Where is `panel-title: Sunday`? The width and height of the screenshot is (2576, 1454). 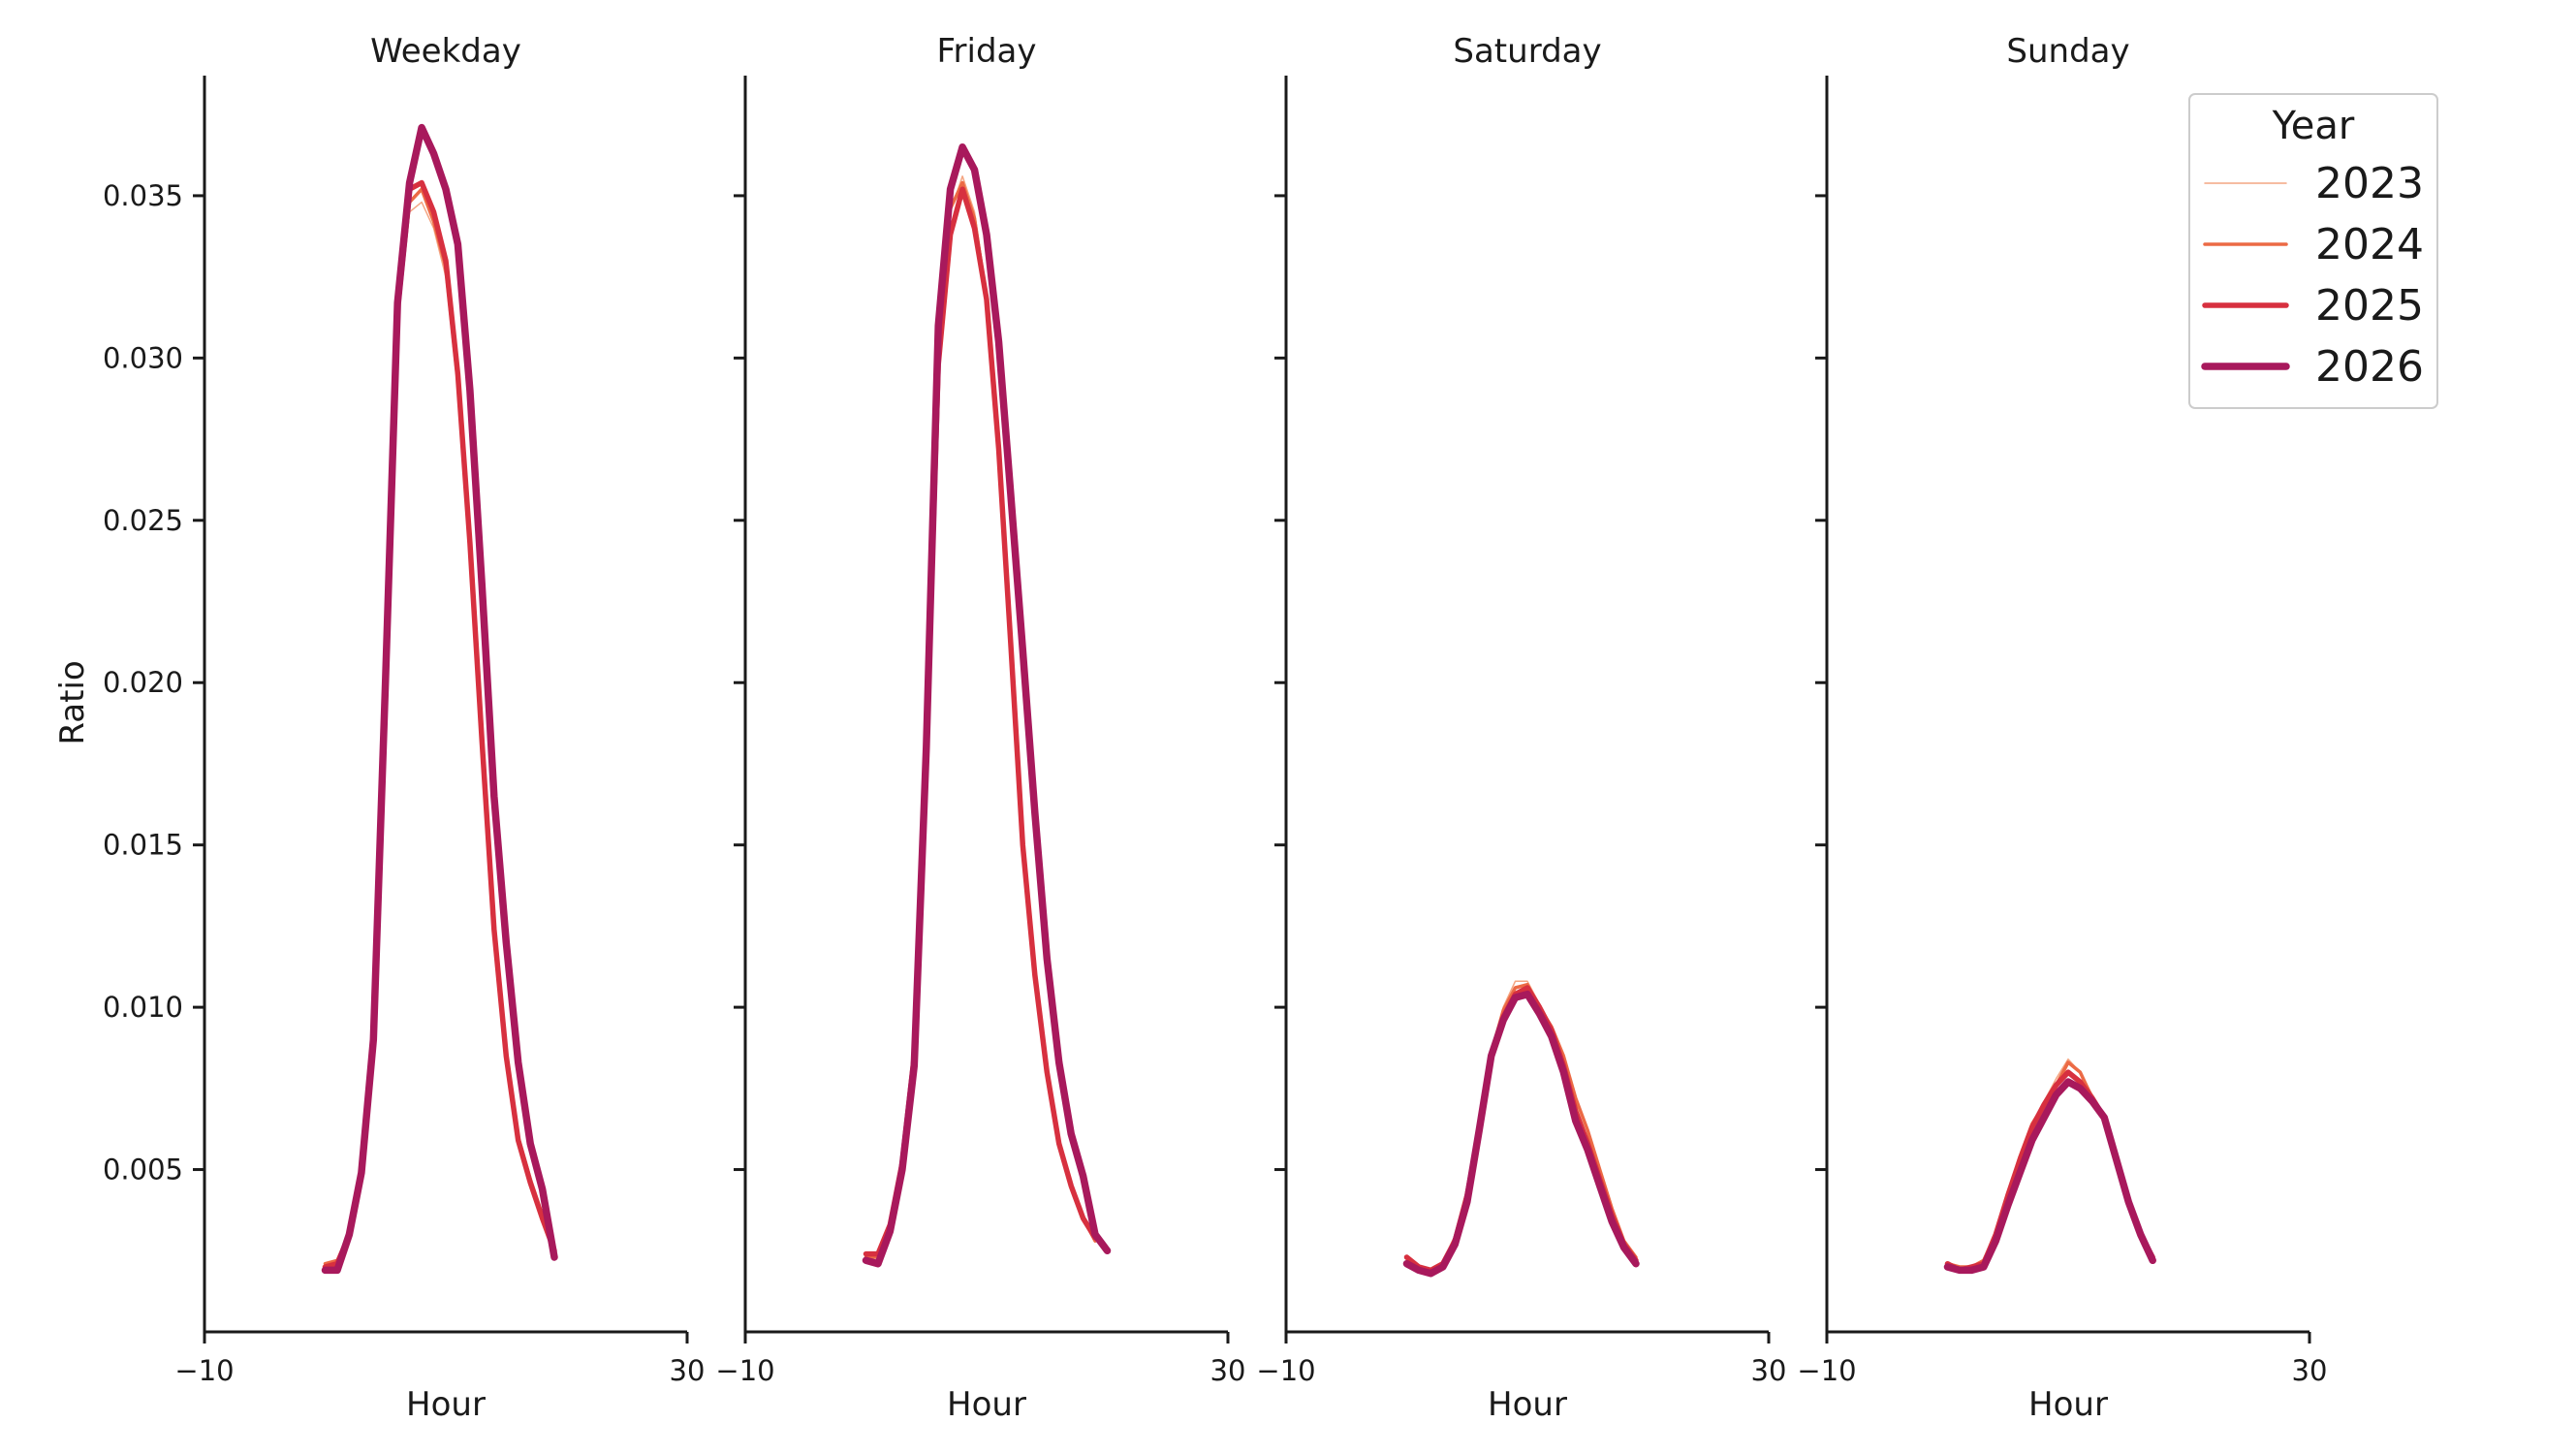
panel-title: Sunday is located at coordinates (2067, 51).